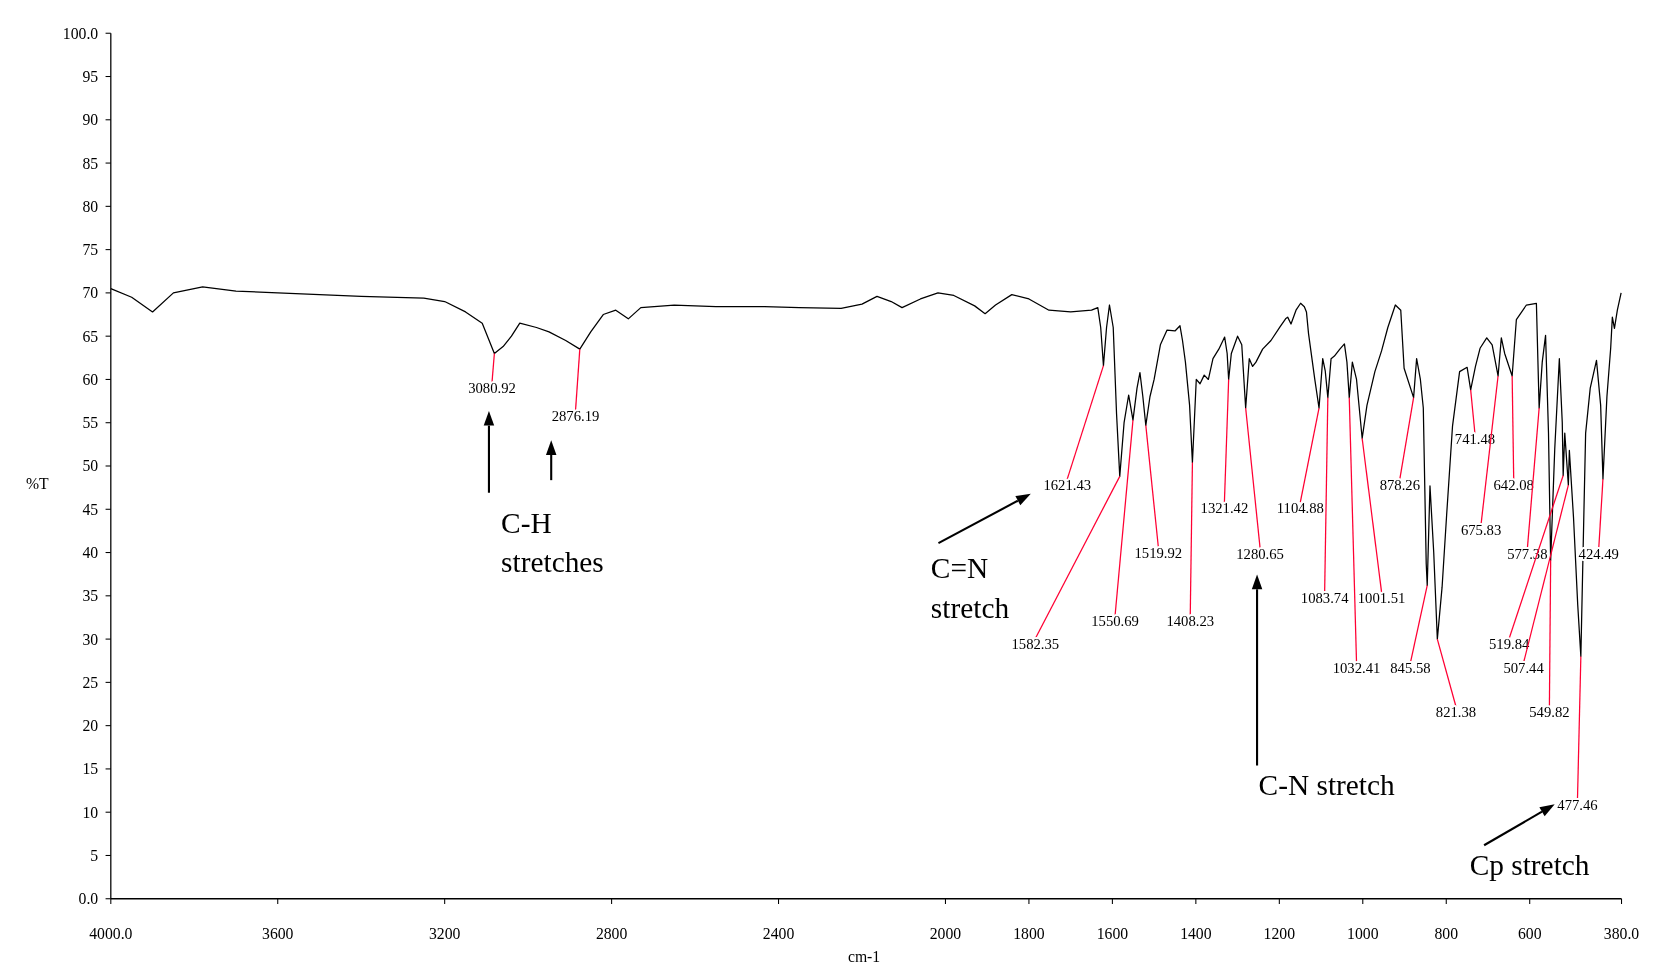  What do you see at coordinates (1524, 668) in the screenshot?
I see `annotation: 507.44` at bounding box center [1524, 668].